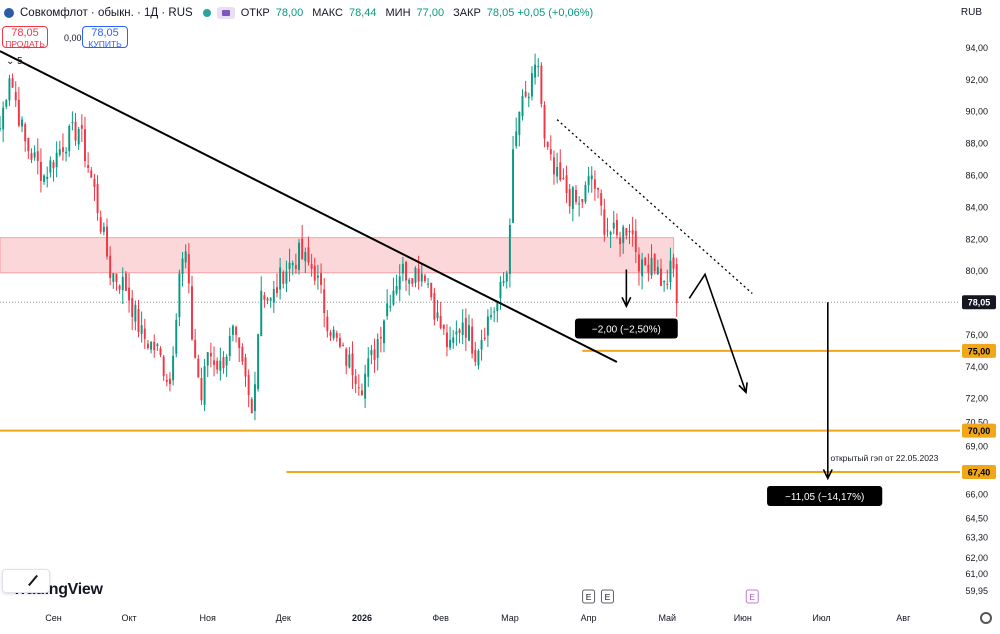 Image resolution: width=1000 pixels, height=634 pixels. What do you see at coordinates (976, 558) in the screenshot?
I see `price-tick-label: 62,00` at bounding box center [976, 558].